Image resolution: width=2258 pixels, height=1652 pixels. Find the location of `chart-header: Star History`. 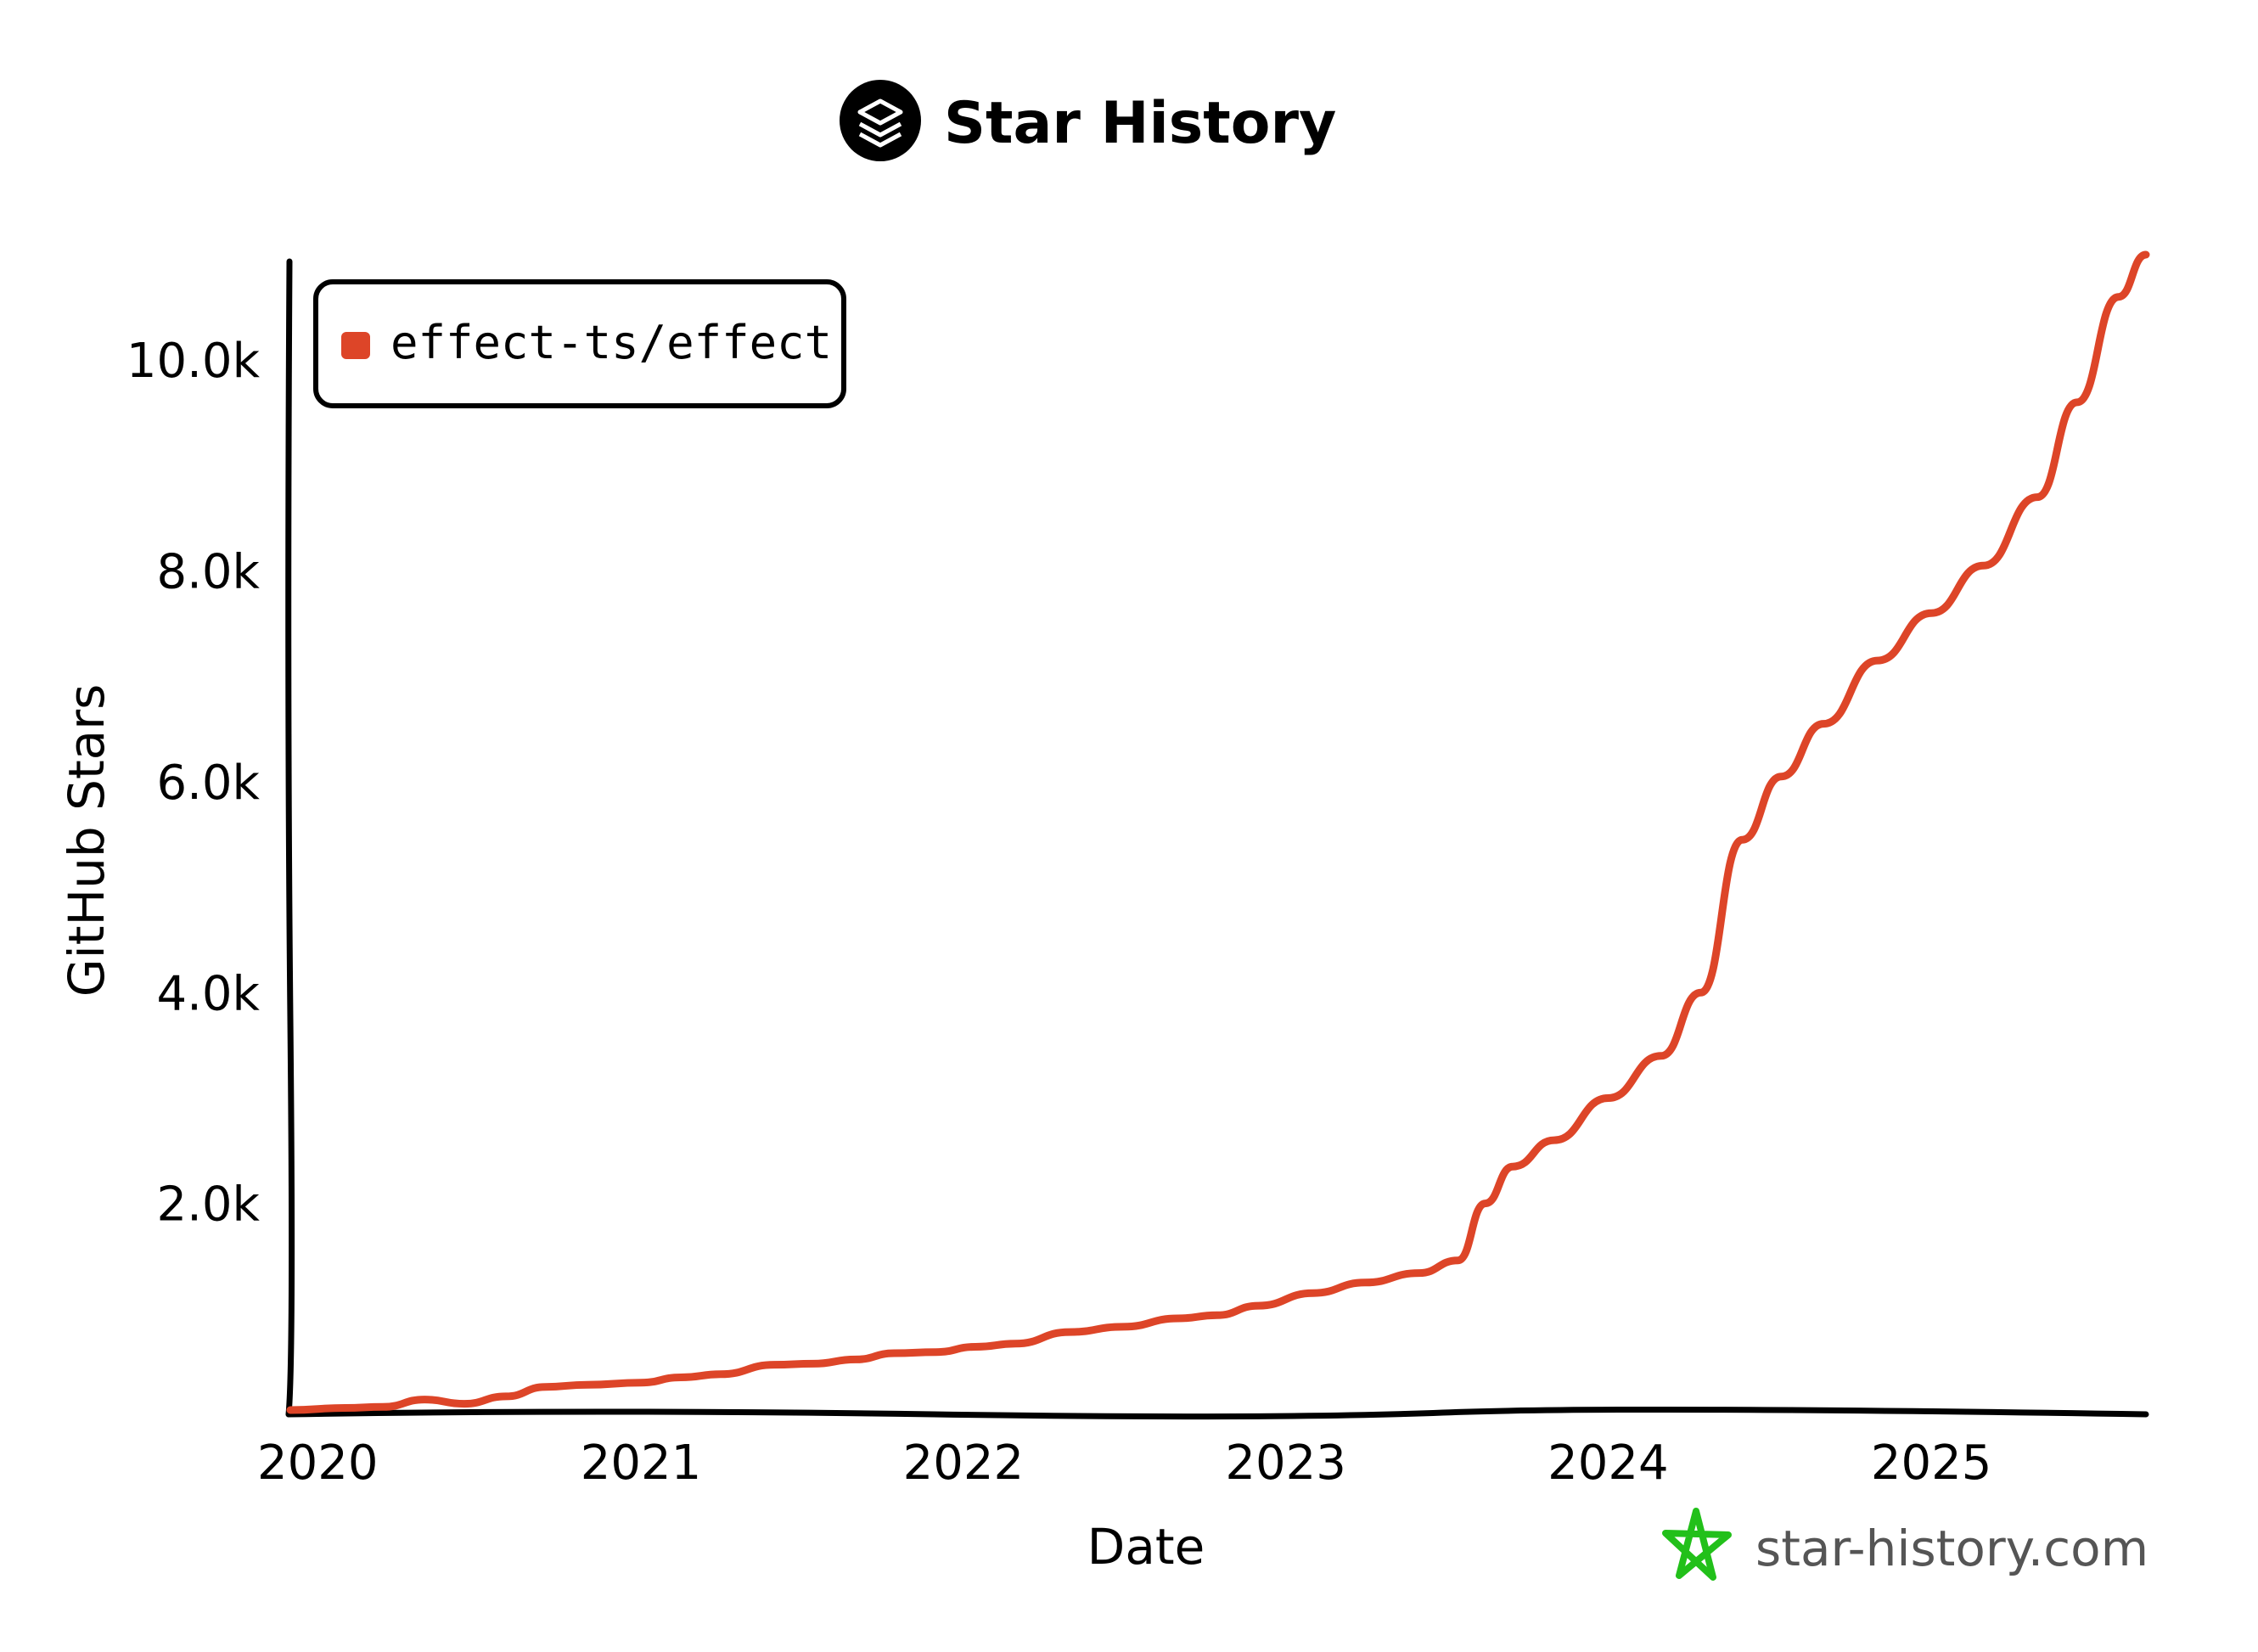

chart-header: Star History is located at coordinates (1088, 120).